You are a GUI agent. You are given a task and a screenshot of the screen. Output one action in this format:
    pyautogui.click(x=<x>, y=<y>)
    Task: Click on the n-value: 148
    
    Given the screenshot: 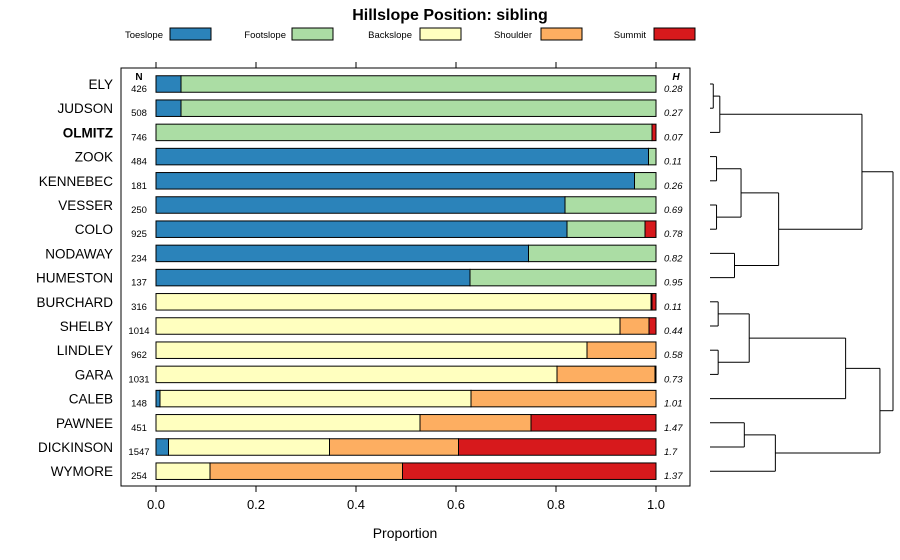 What is the action you would take?
    pyautogui.click(x=139, y=404)
    